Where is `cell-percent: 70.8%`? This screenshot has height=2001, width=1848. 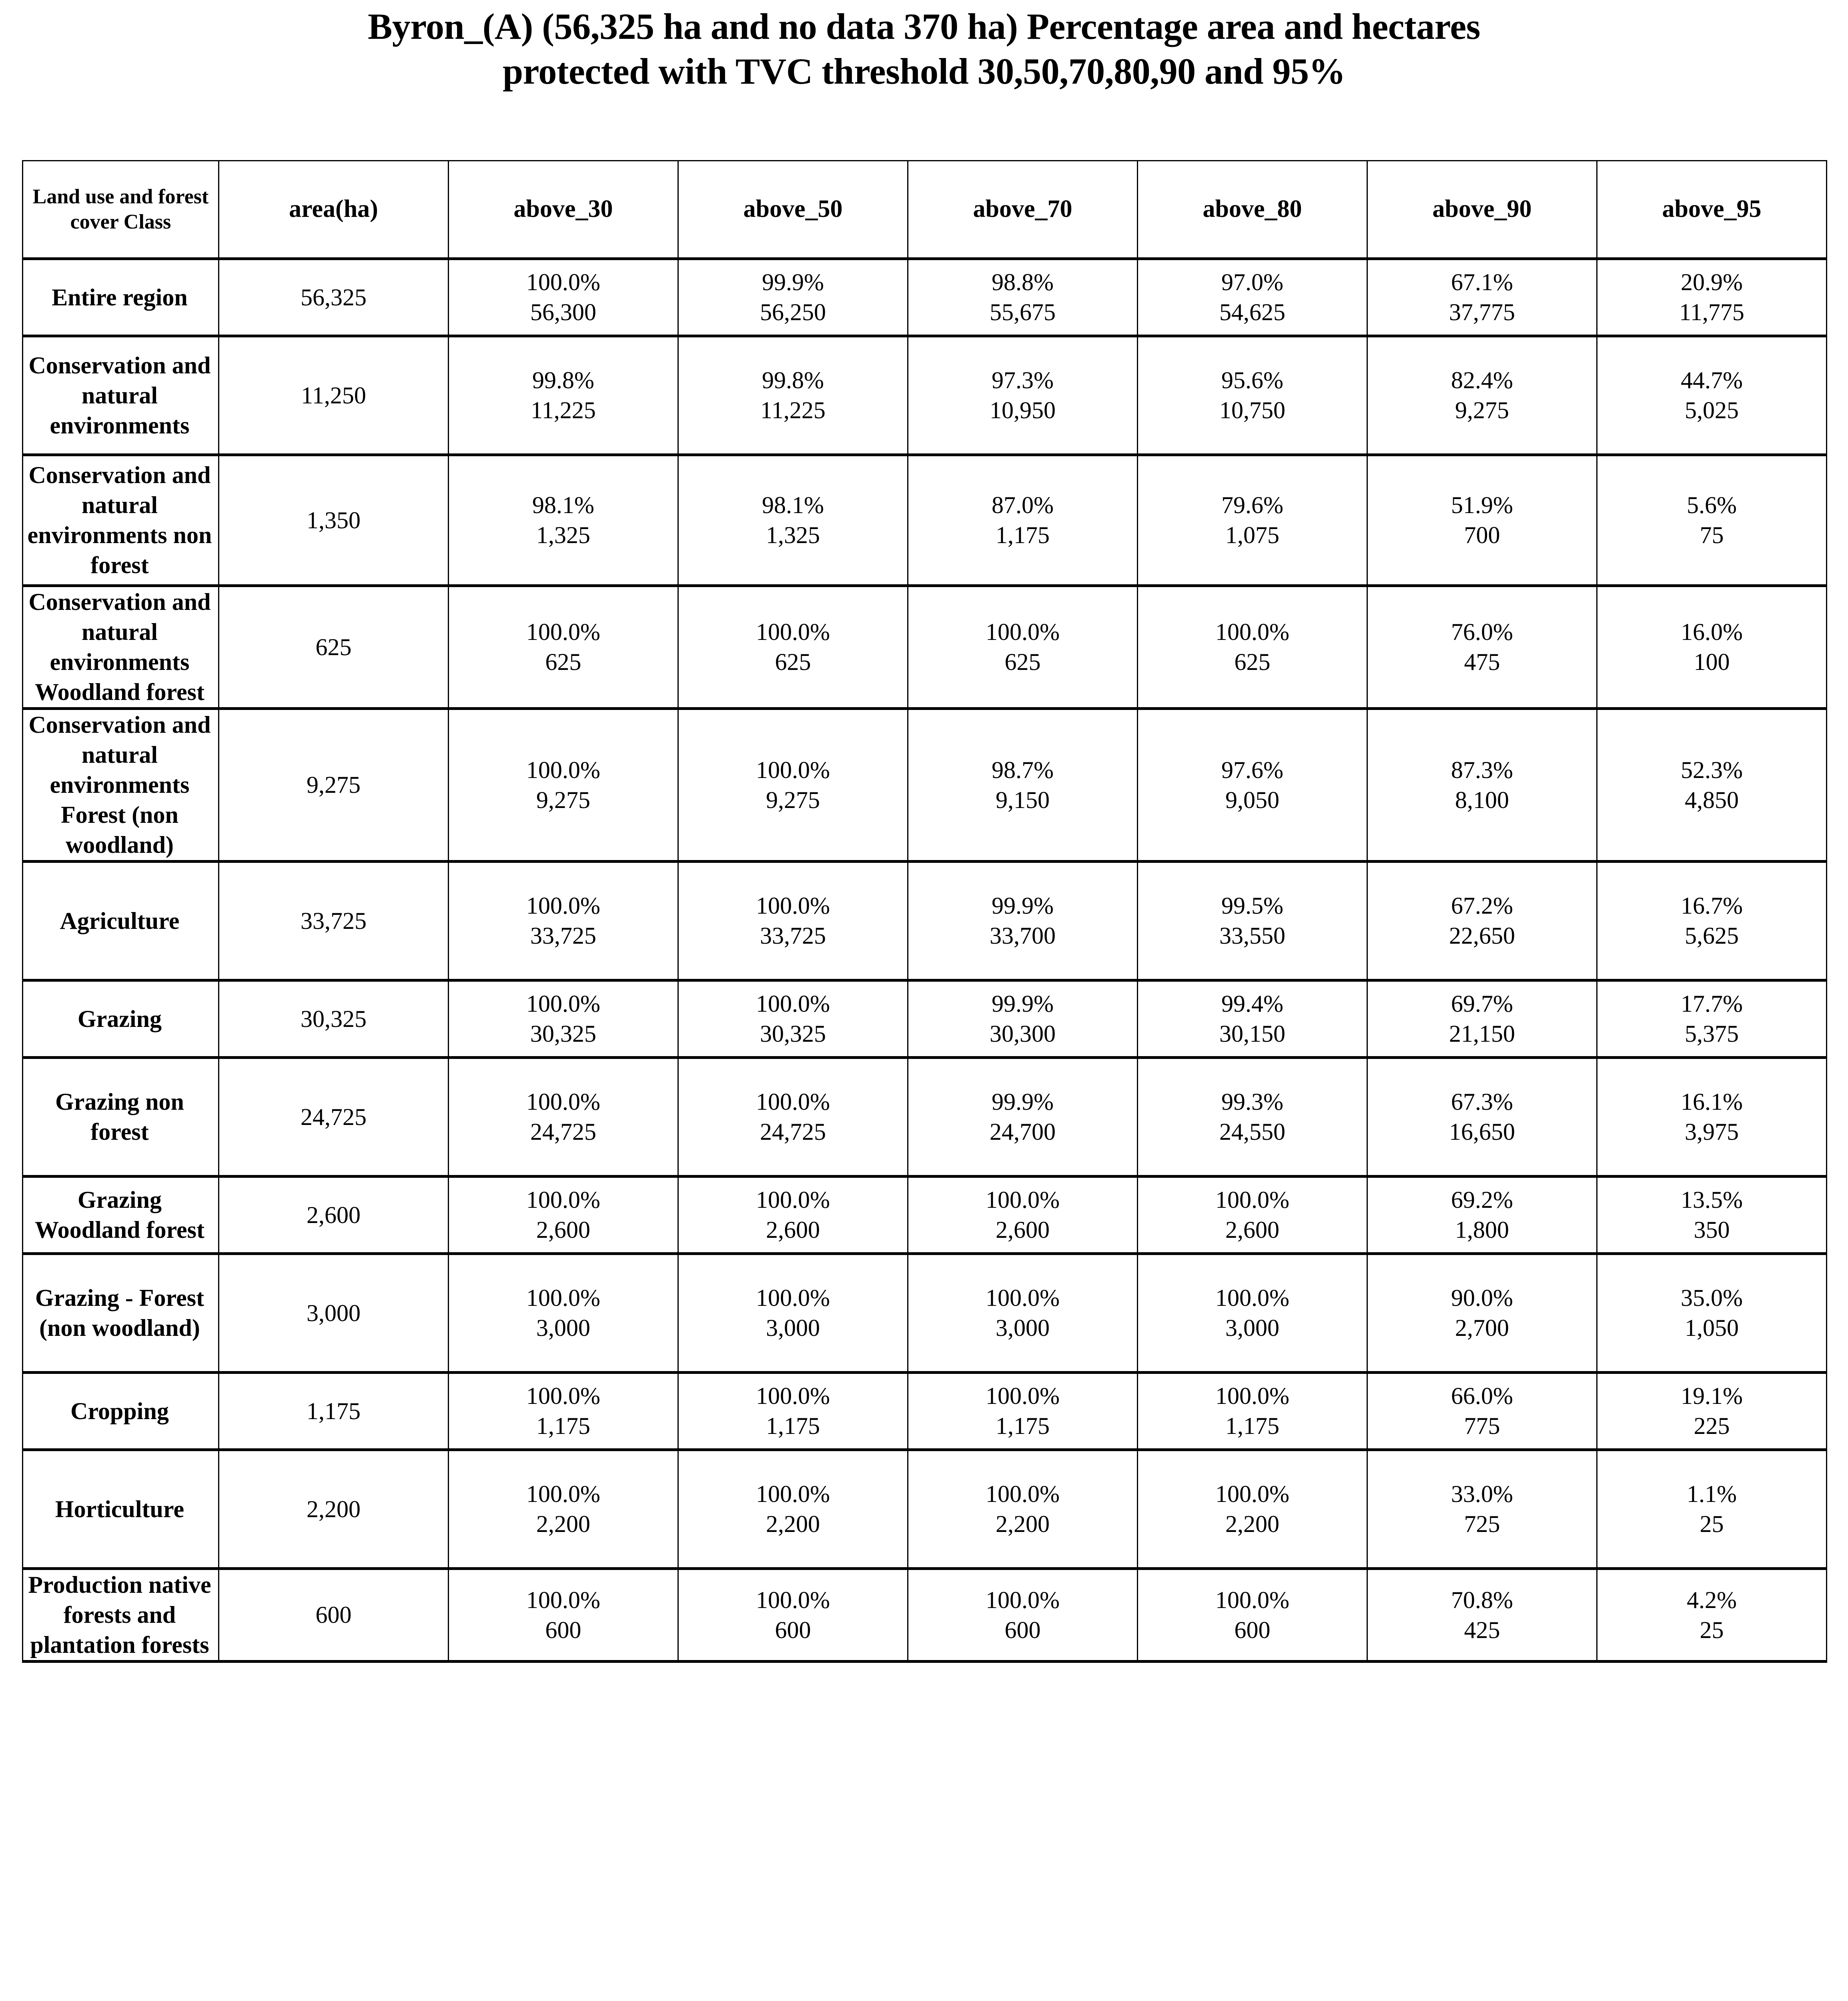 cell-percent: 70.8% is located at coordinates (1482, 1599).